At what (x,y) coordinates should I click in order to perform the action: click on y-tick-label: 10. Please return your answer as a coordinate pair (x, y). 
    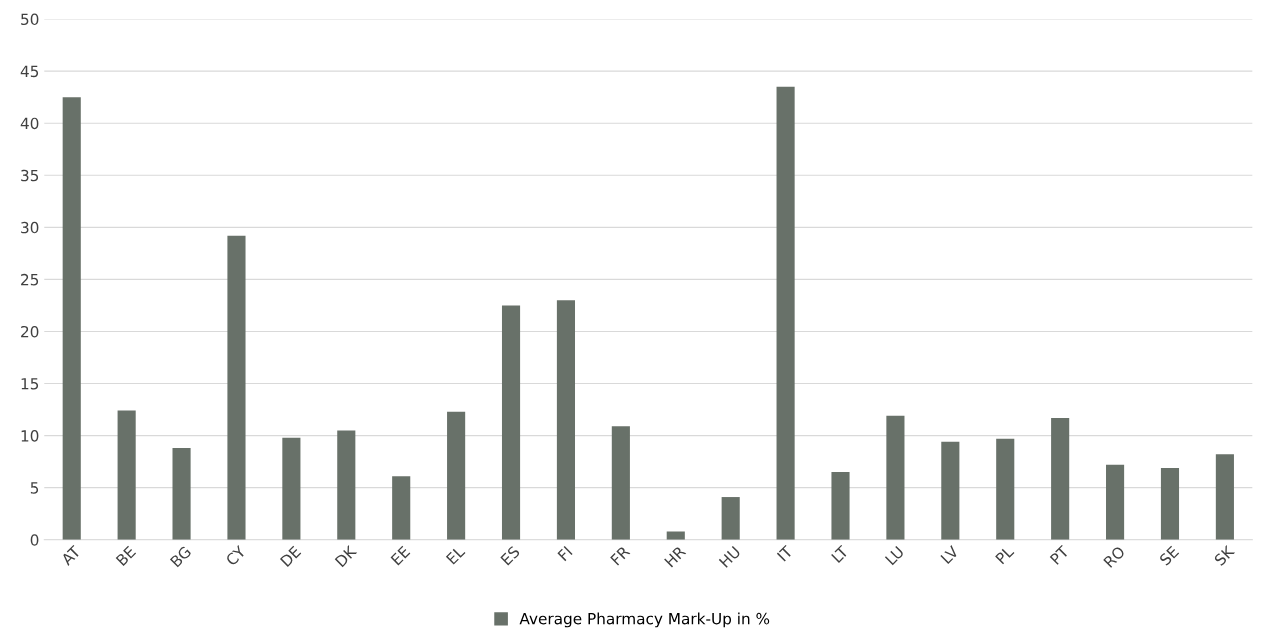
    Looking at the image, I should click on (30, 436).